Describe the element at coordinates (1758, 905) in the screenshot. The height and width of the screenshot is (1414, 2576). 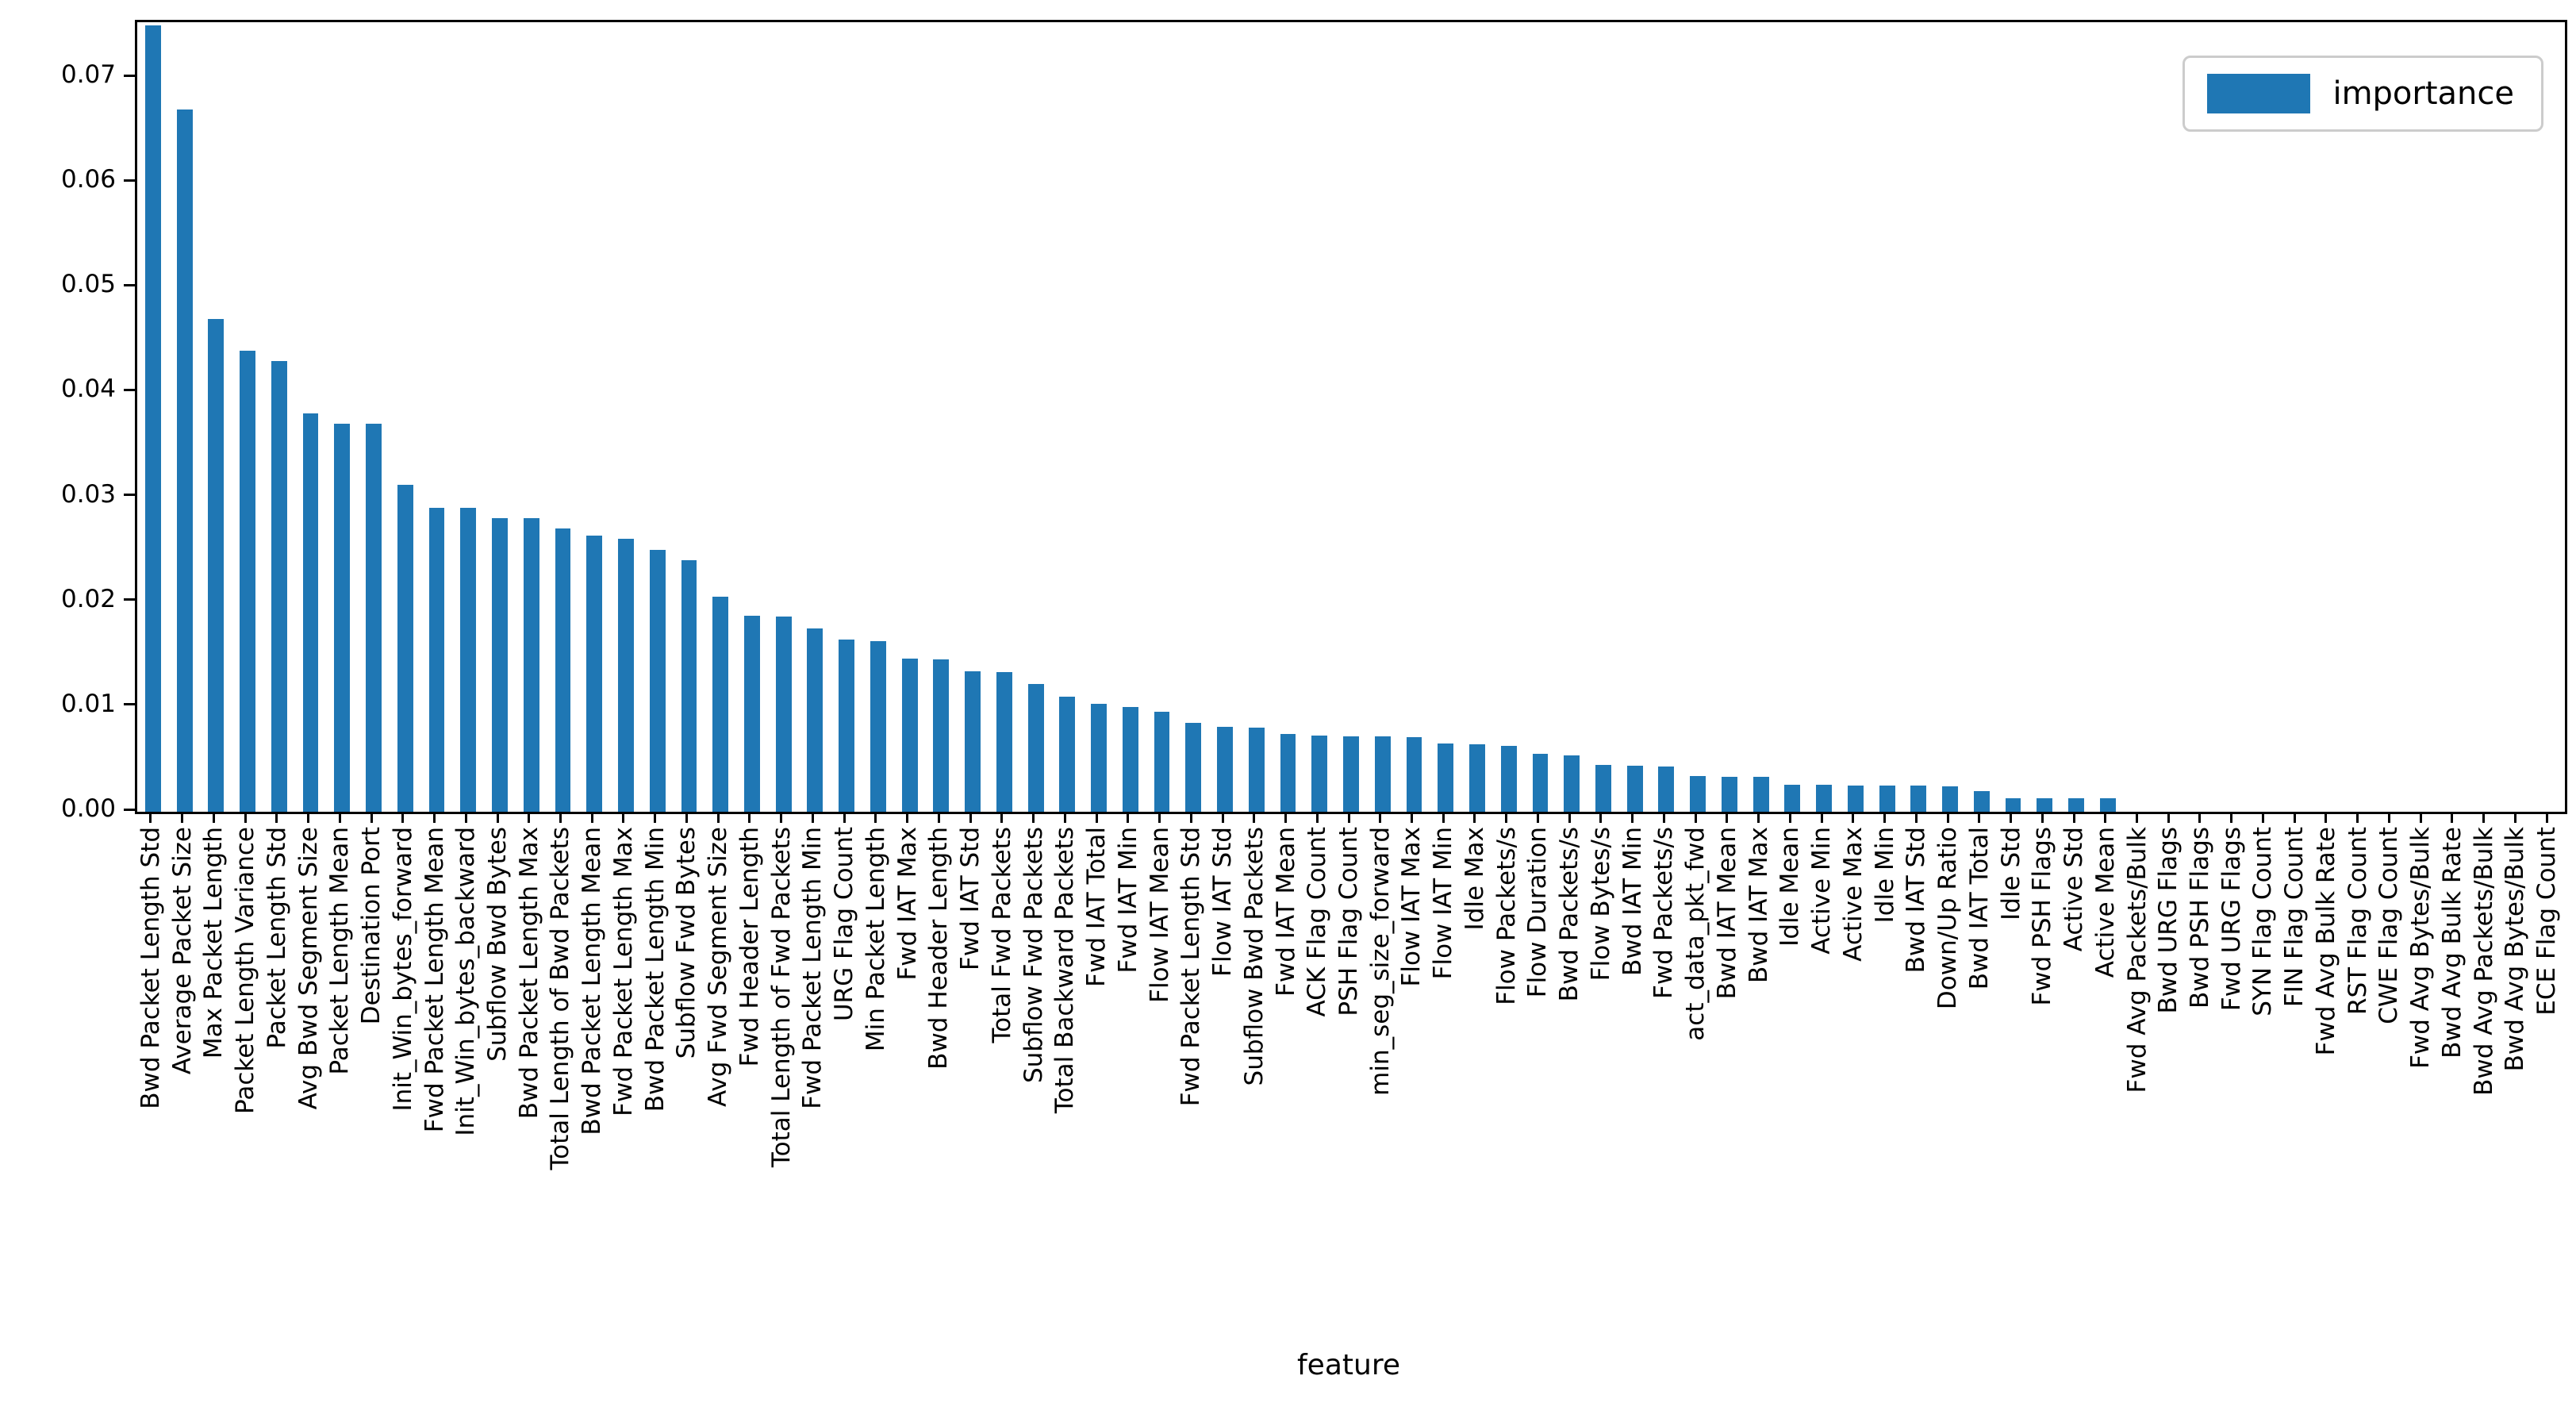
I see `x-tick-label: Bwd IAT Max` at that location.